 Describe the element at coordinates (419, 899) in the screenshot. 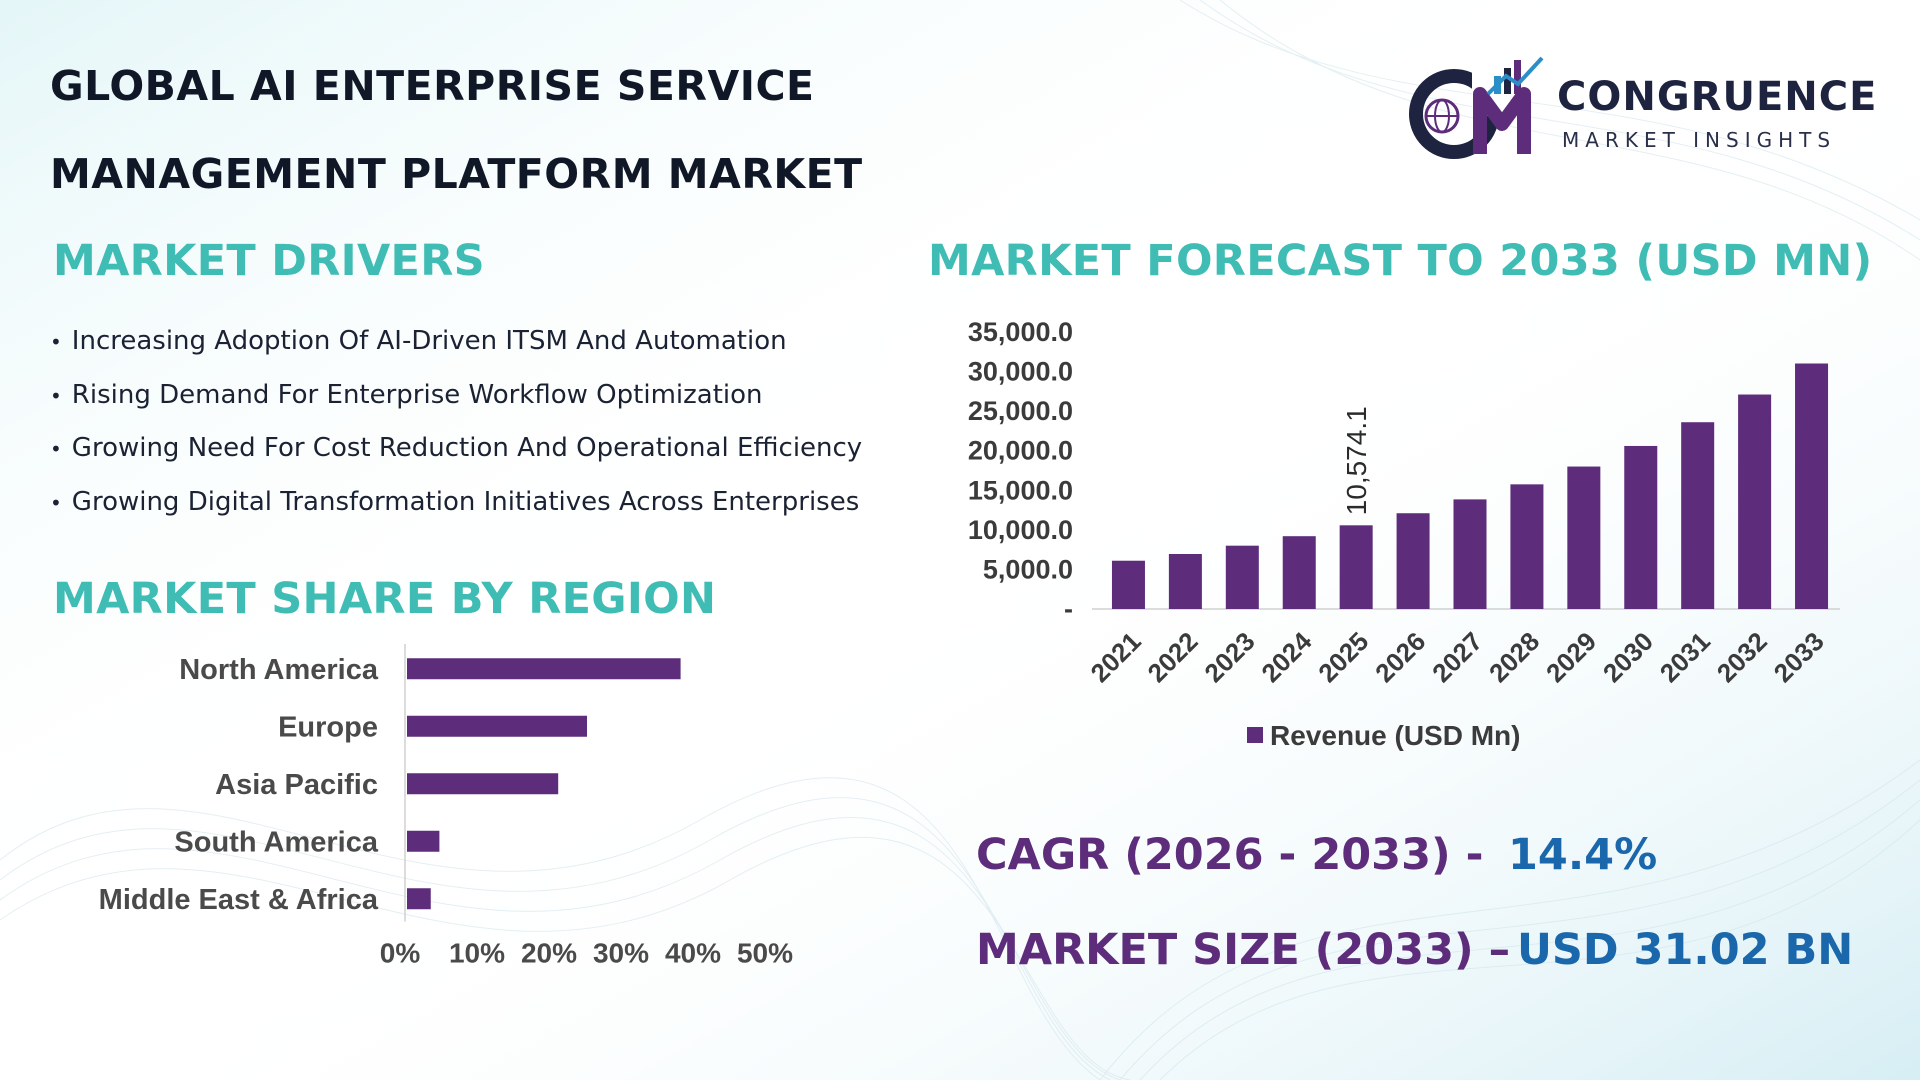

I see `region-bar-middle-east-africa` at that location.